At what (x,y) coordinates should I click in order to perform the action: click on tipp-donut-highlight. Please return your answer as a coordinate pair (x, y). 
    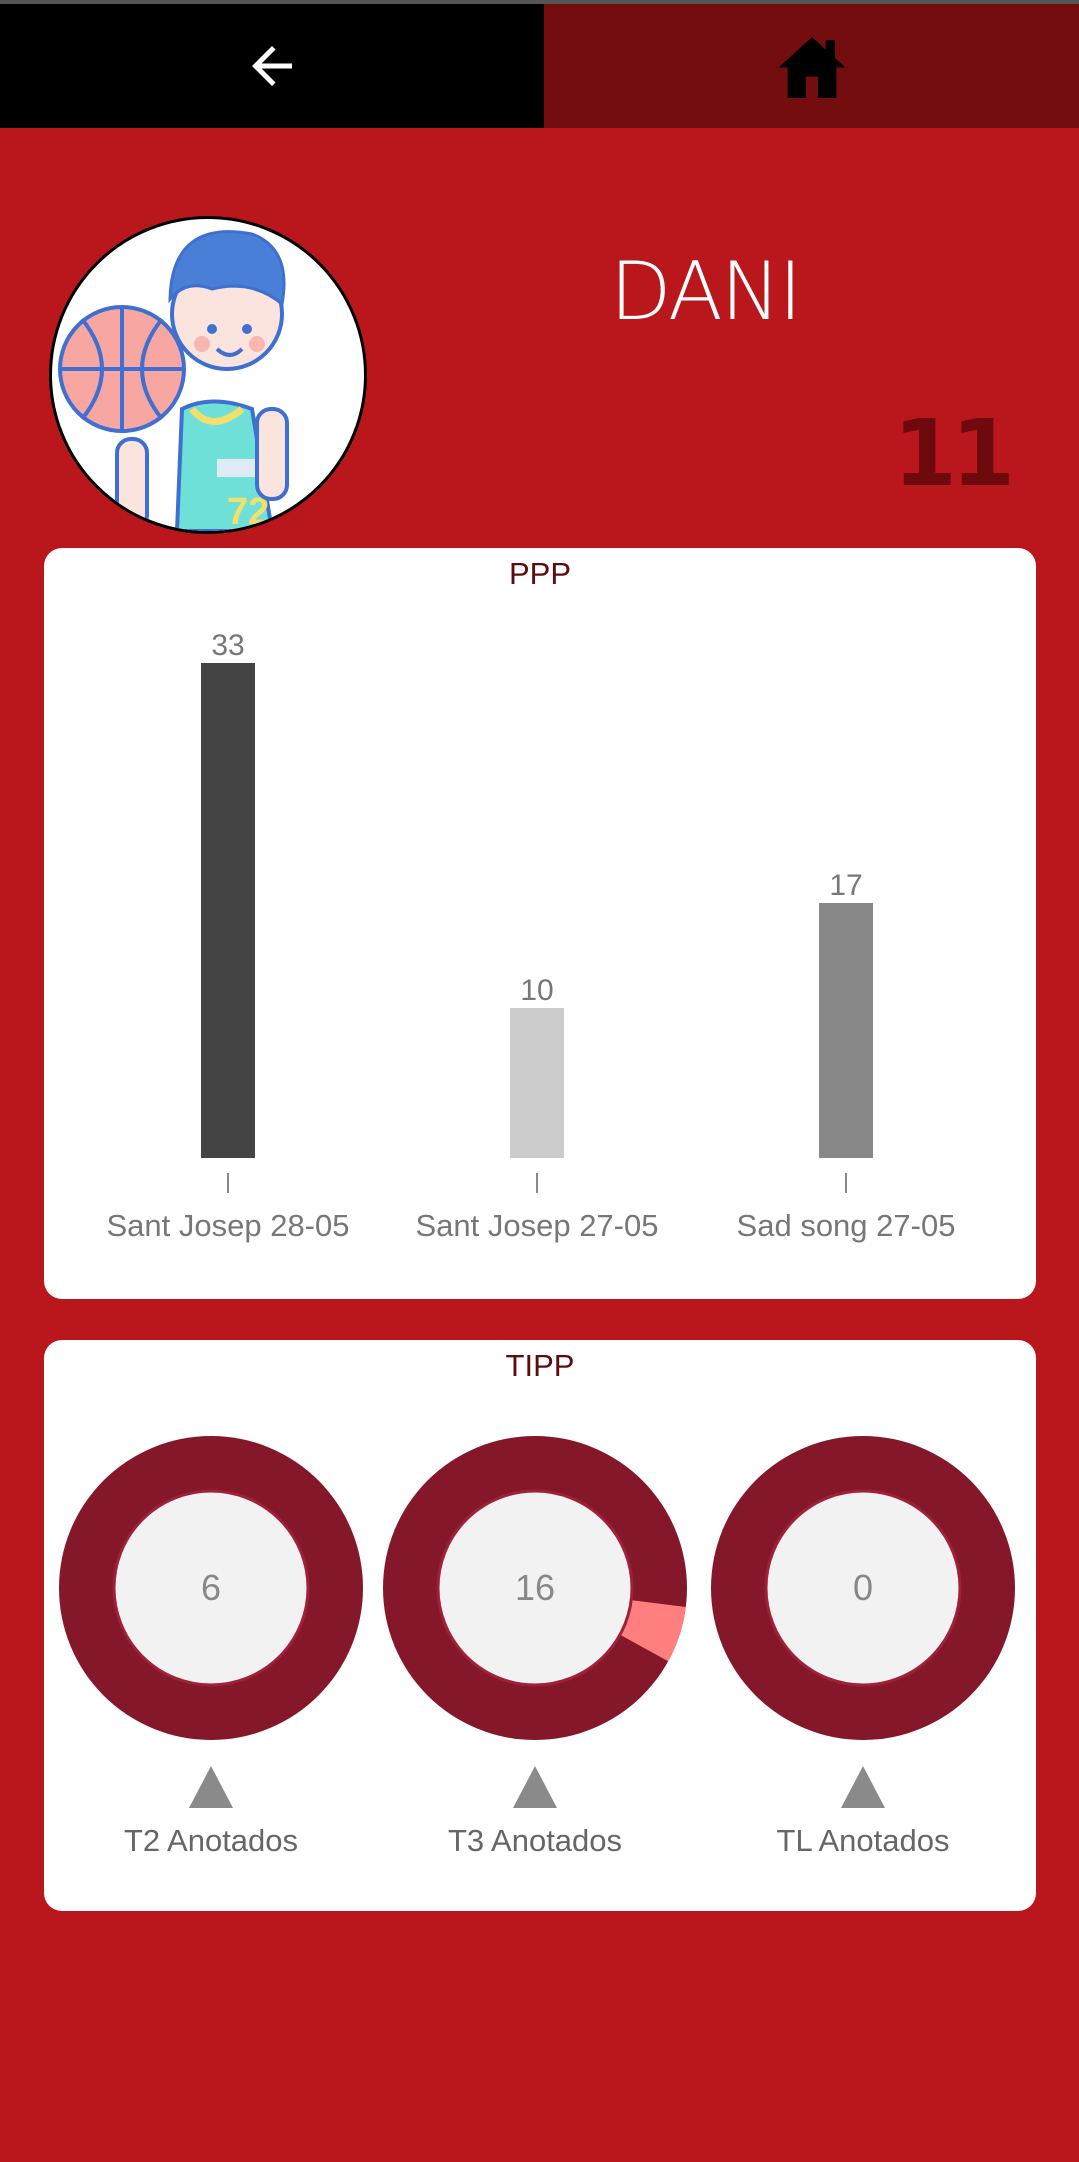
    Looking at the image, I should click on (653, 1631).